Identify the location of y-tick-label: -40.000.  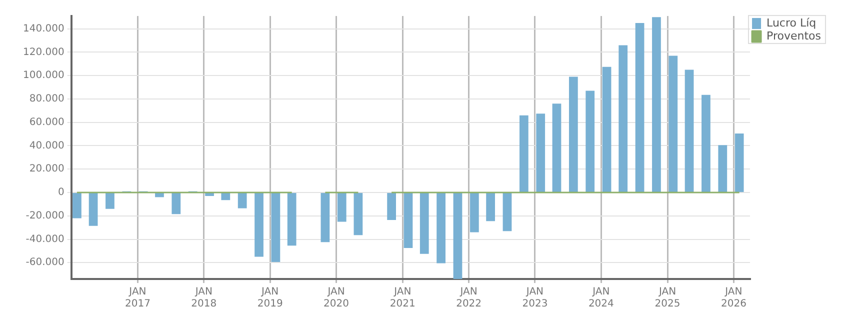
(45, 239).